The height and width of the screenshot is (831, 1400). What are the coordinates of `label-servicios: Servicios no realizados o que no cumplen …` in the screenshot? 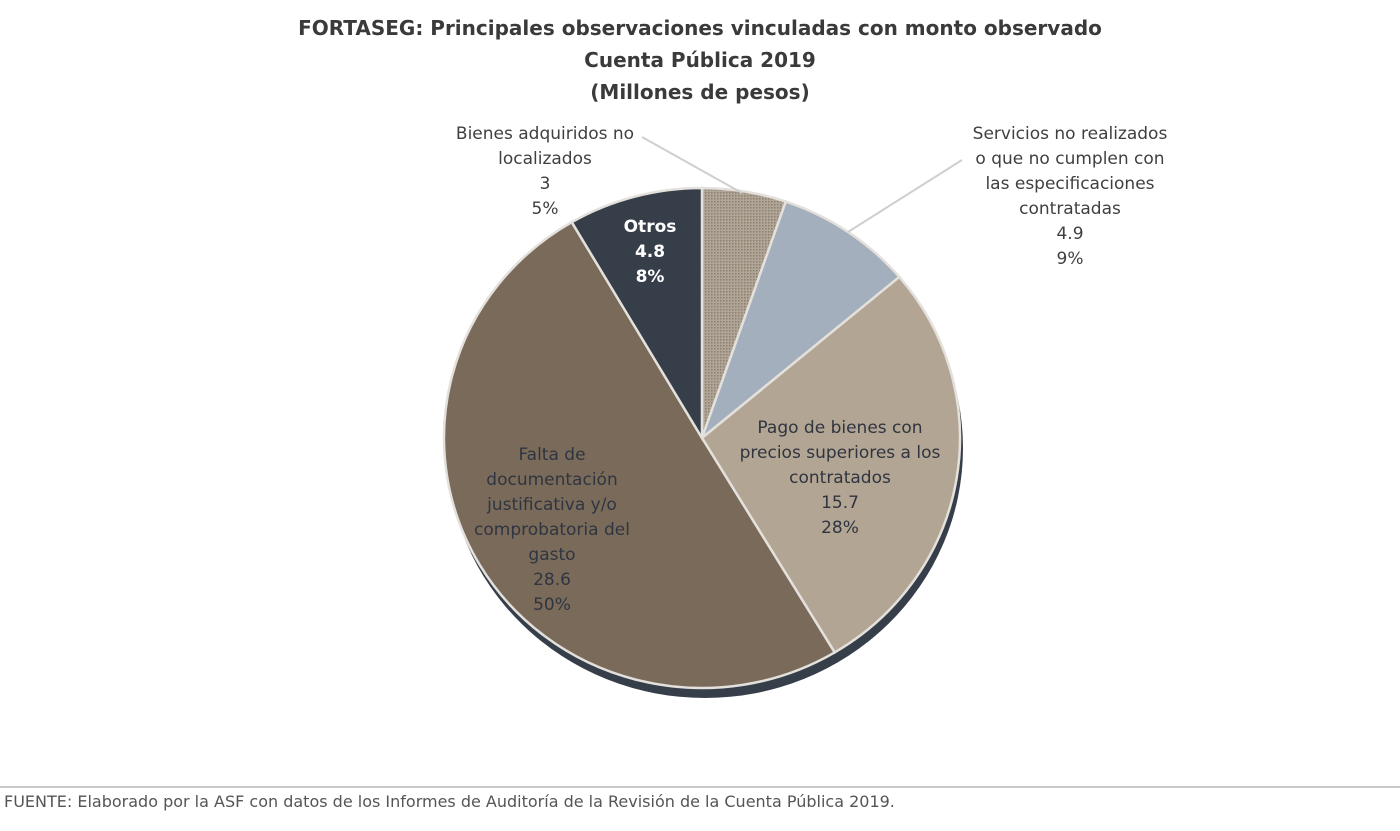 It's located at (1070, 196).